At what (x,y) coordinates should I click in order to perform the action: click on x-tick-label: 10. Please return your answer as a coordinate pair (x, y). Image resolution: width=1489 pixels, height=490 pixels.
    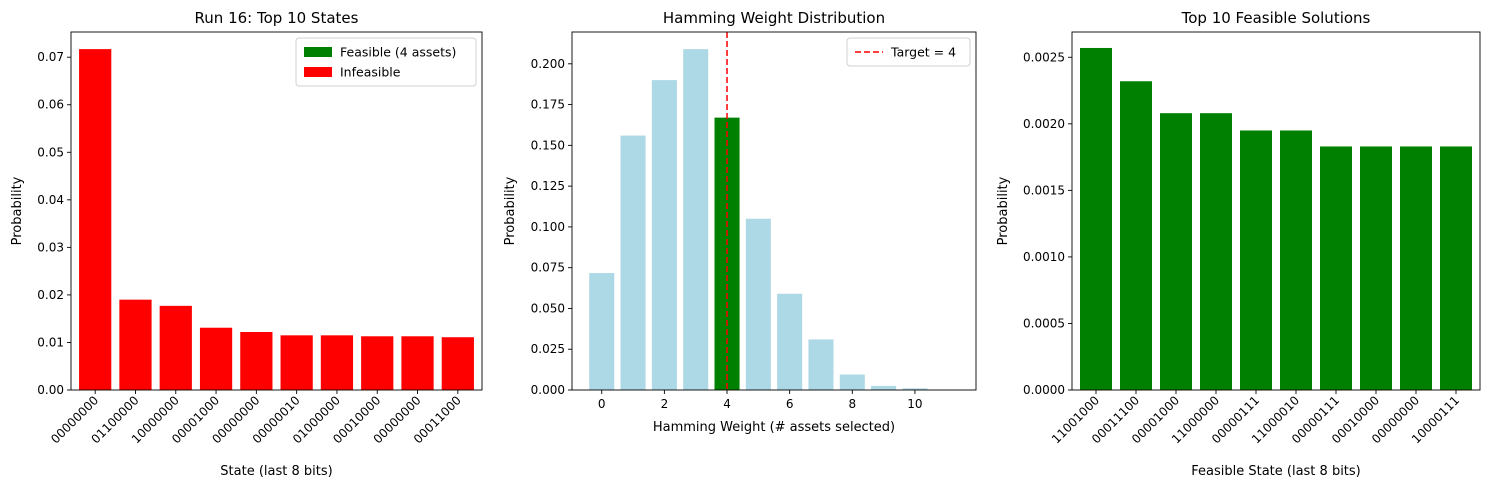
    Looking at the image, I should click on (914, 404).